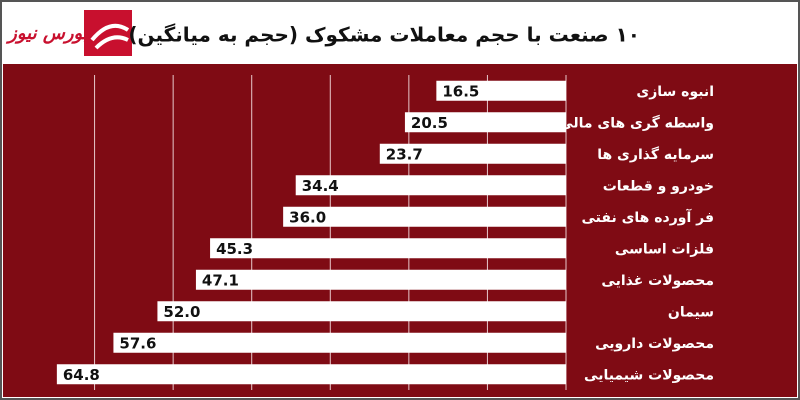 This screenshot has height=400, width=800. Describe the element at coordinates (320, 186) in the screenshot. I see `value-label: 34.4` at that location.